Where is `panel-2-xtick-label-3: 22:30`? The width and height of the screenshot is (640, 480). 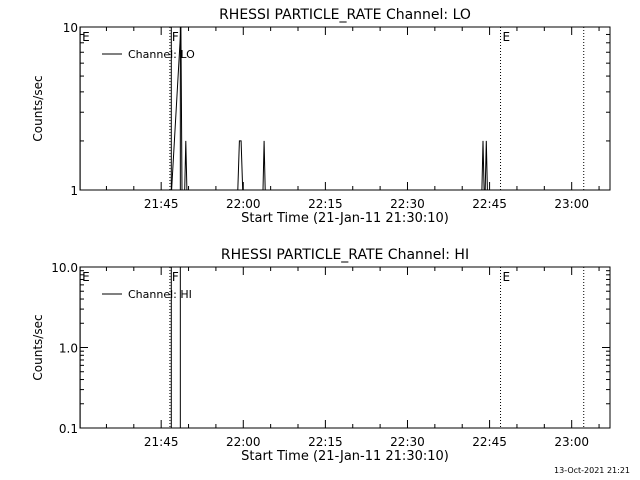 panel-2-xtick-label-3: 22:30 is located at coordinates (407, 442).